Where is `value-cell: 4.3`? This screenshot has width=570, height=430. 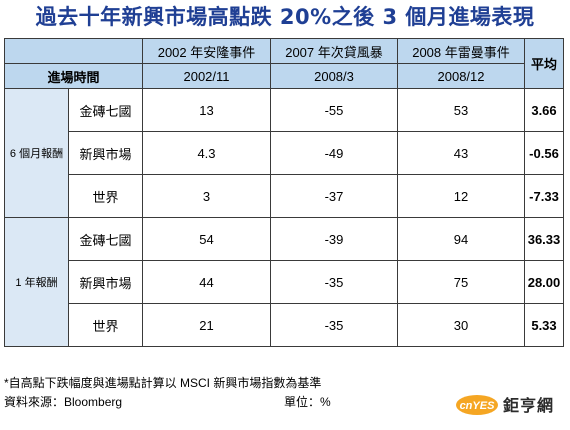 value-cell: 4.3 is located at coordinates (206, 153).